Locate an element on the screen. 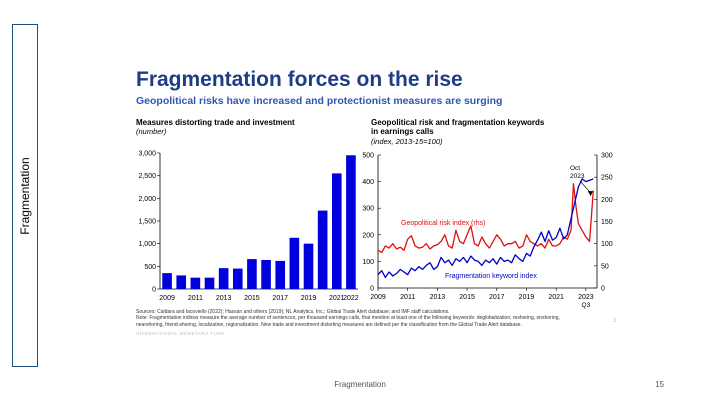 This screenshot has height=405, width=720. line-y-right-tick-label: 0 is located at coordinates (603, 289).